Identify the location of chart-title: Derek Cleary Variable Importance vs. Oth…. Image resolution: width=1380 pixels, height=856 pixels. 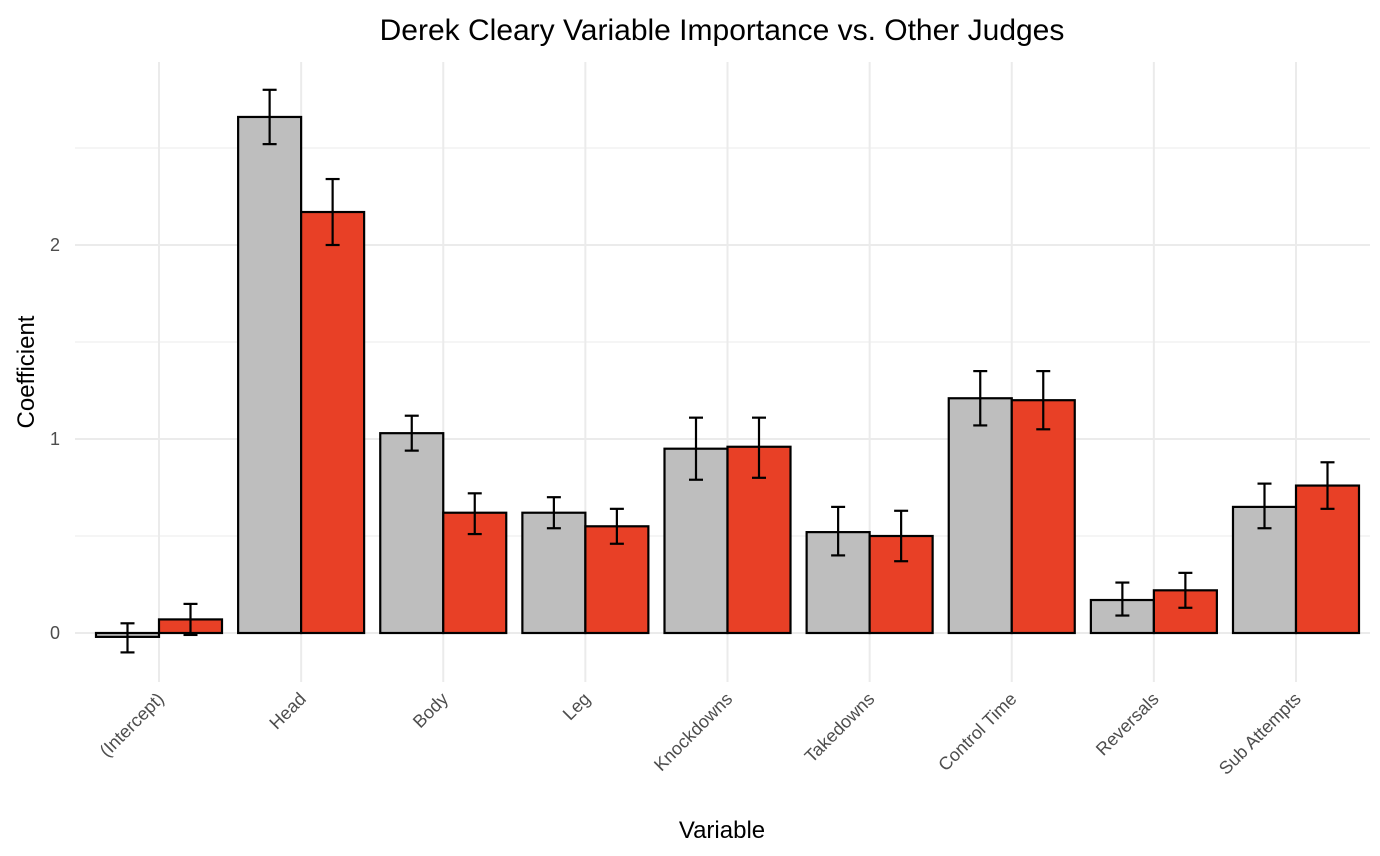
(722, 30).